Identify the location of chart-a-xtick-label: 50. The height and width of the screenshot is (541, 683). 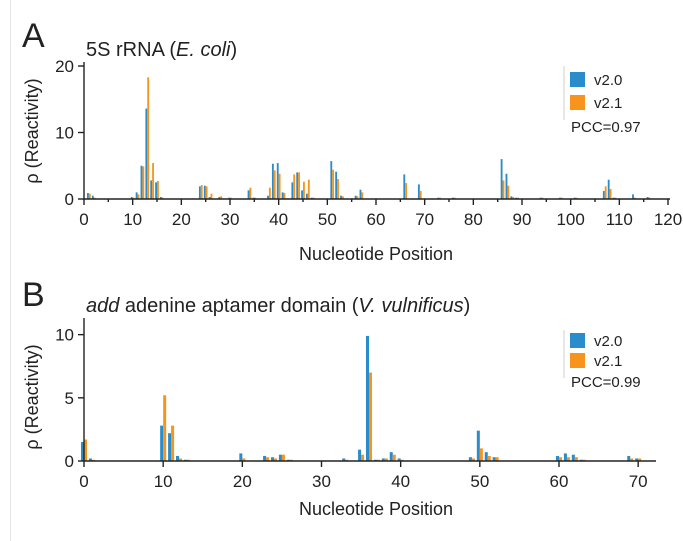
(327, 219).